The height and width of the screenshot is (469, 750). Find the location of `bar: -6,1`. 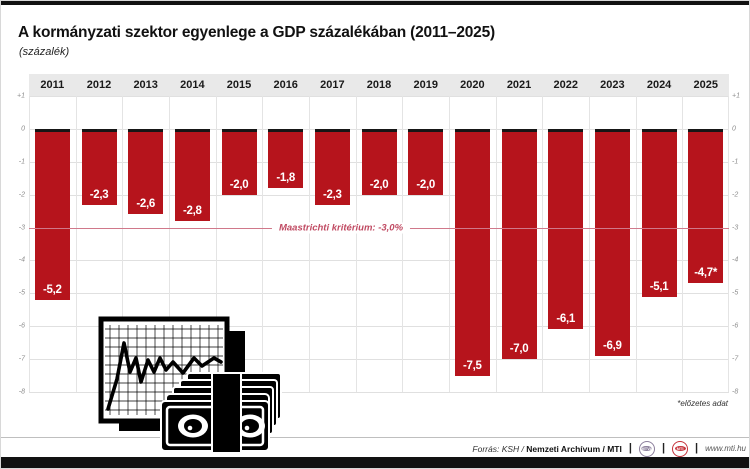

bar: -6,1 is located at coordinates (566, 229).